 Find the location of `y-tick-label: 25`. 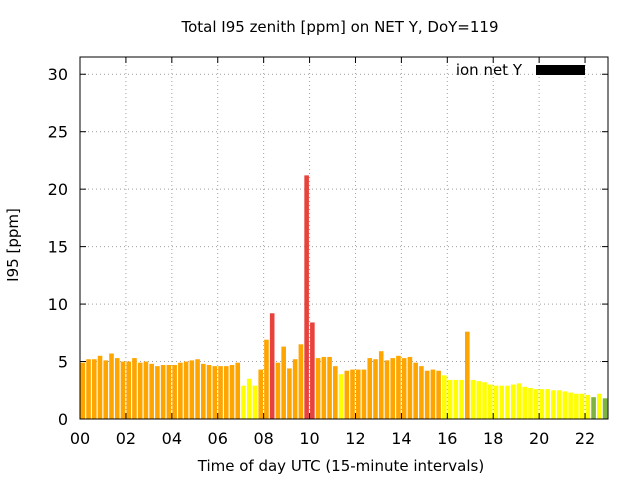

y-tick-label: 25 is located at coordinates (58, 132).